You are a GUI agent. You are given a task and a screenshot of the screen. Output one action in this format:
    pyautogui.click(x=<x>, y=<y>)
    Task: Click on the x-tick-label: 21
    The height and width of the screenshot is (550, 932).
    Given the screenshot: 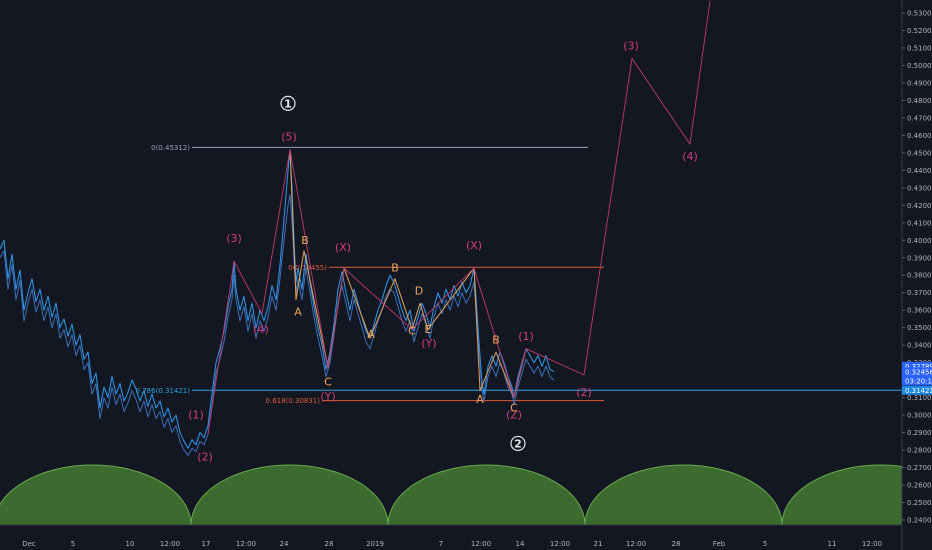 What is the action you would take?
    pyautogui.click(x=598, y=544)
    